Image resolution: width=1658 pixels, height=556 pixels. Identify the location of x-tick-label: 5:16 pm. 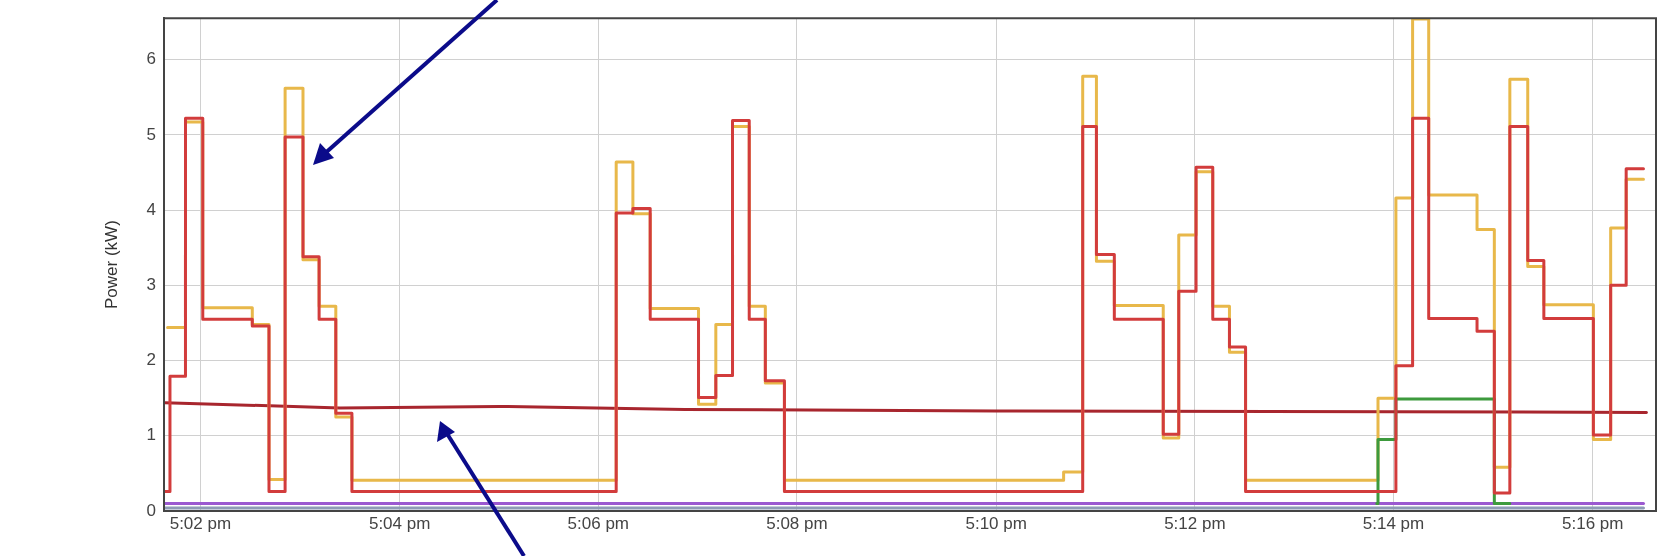
(1593, 523).